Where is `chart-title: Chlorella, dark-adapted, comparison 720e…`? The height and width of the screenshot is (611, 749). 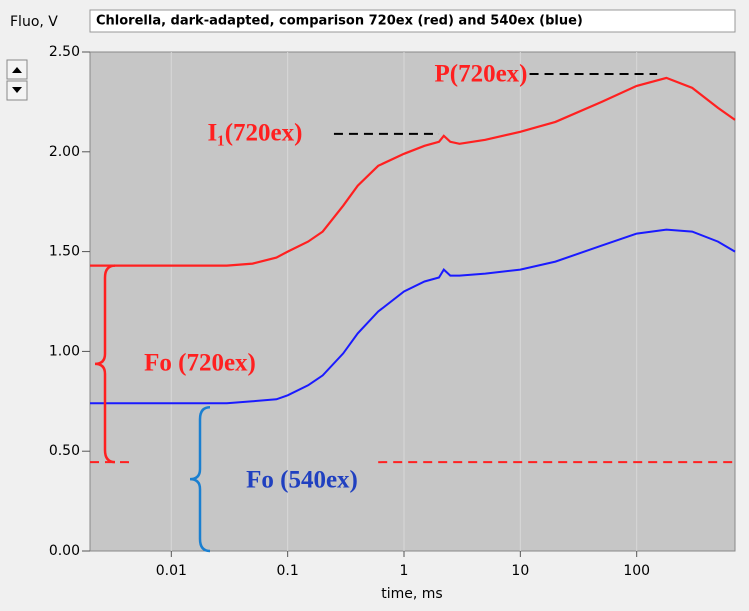 chart-title: Chlorella, dark-adapted, comparison 720e… is located at coordinates (339, 21).